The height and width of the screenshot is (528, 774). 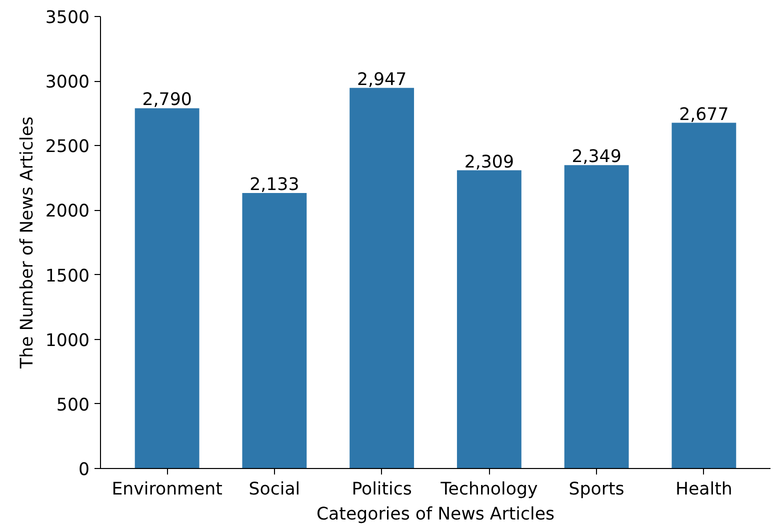 I want to click on y-axis-title: The Number of News Articles, so click(x=27, y=243).